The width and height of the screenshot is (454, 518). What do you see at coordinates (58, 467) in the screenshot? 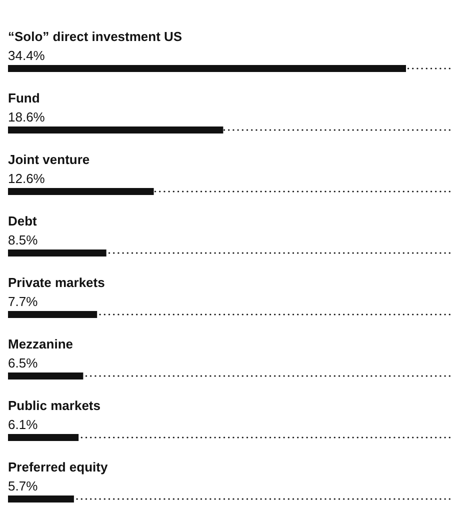
I see `y-tick-label: Preferred equity` at bounding box center [58, 467].